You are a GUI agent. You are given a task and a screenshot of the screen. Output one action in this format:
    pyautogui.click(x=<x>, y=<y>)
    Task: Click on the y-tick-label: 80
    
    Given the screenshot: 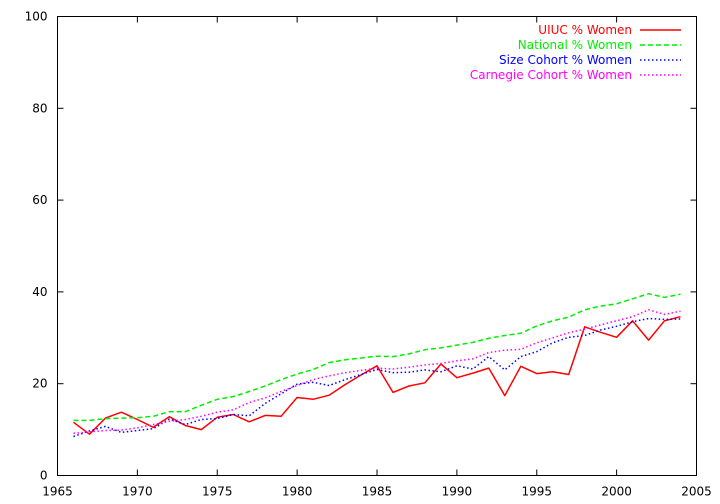 What is the action you would take?
    pyautogui.click(x=39, y=108)
    